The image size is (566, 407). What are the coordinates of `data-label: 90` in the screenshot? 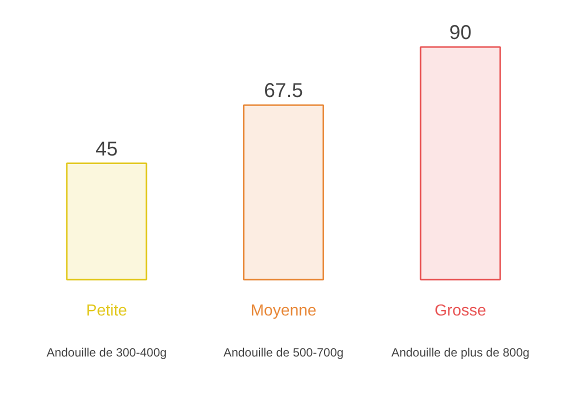 It's located at (460, 33).